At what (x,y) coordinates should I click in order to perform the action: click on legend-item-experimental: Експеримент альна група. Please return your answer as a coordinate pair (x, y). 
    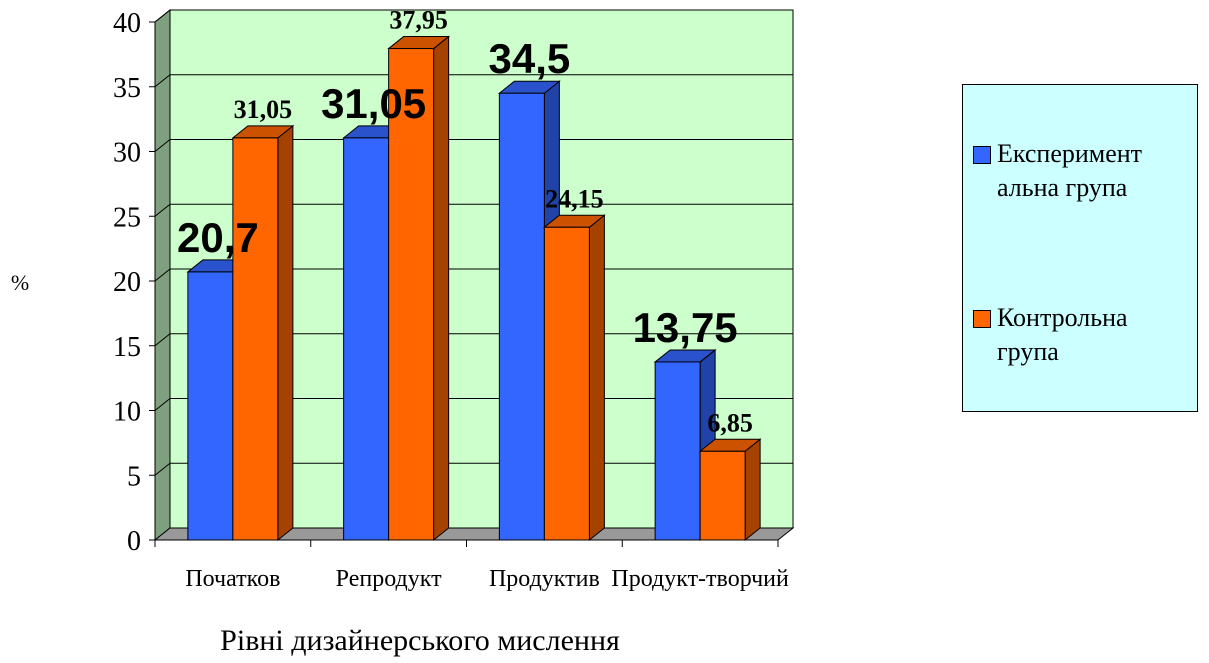
    Looking at the image, I should click on (1080, 171).